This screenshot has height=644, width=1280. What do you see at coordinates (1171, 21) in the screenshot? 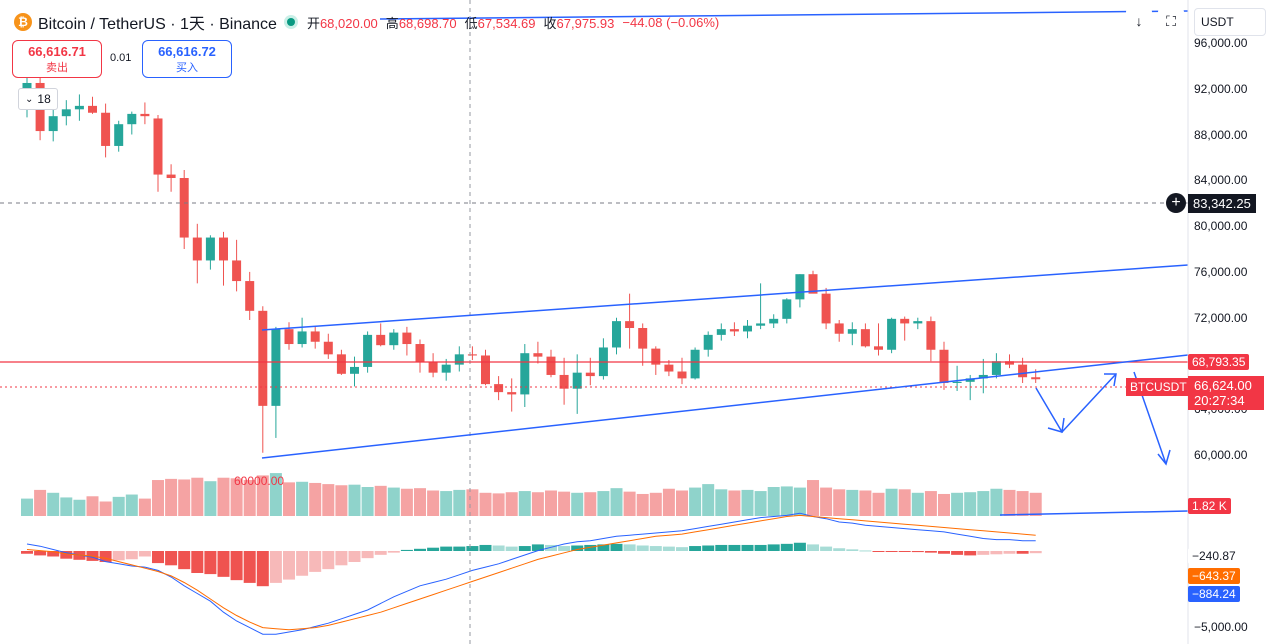
I see `fullscreen-button: ⛶` at bounding box center [1171, 21].